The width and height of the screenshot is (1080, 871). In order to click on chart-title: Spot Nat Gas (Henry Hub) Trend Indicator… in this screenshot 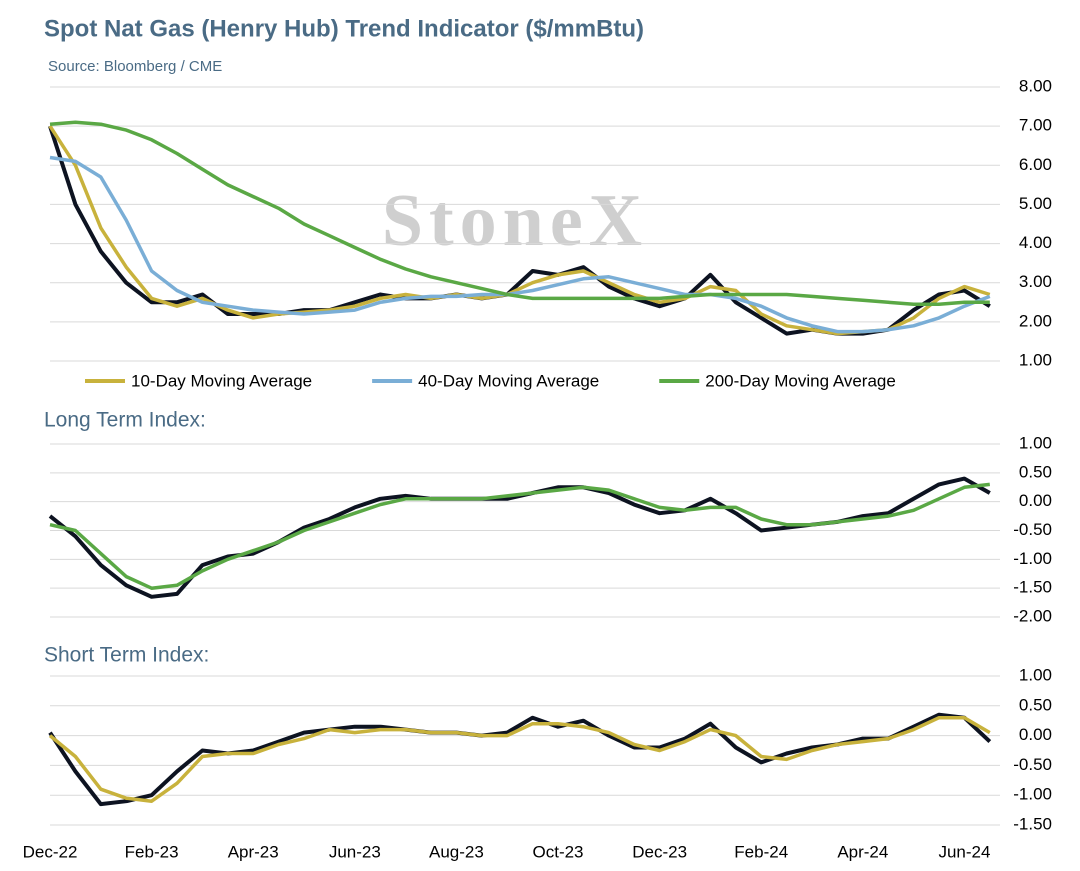, I will do `click(344, 28)`.